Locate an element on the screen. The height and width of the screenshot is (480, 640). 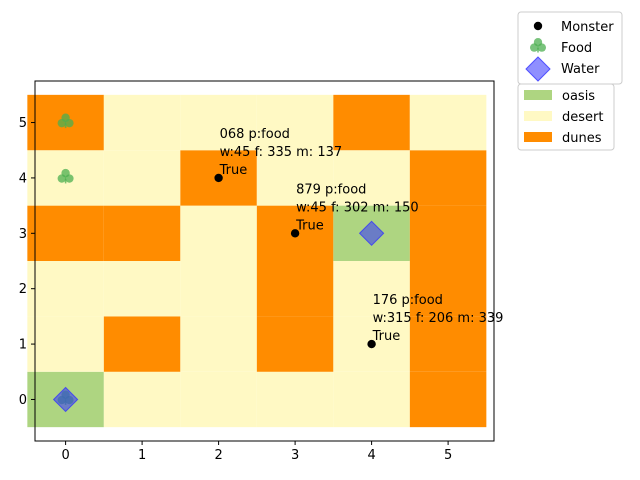
y-tick-label: 1 is located at coordinates (23, 345).